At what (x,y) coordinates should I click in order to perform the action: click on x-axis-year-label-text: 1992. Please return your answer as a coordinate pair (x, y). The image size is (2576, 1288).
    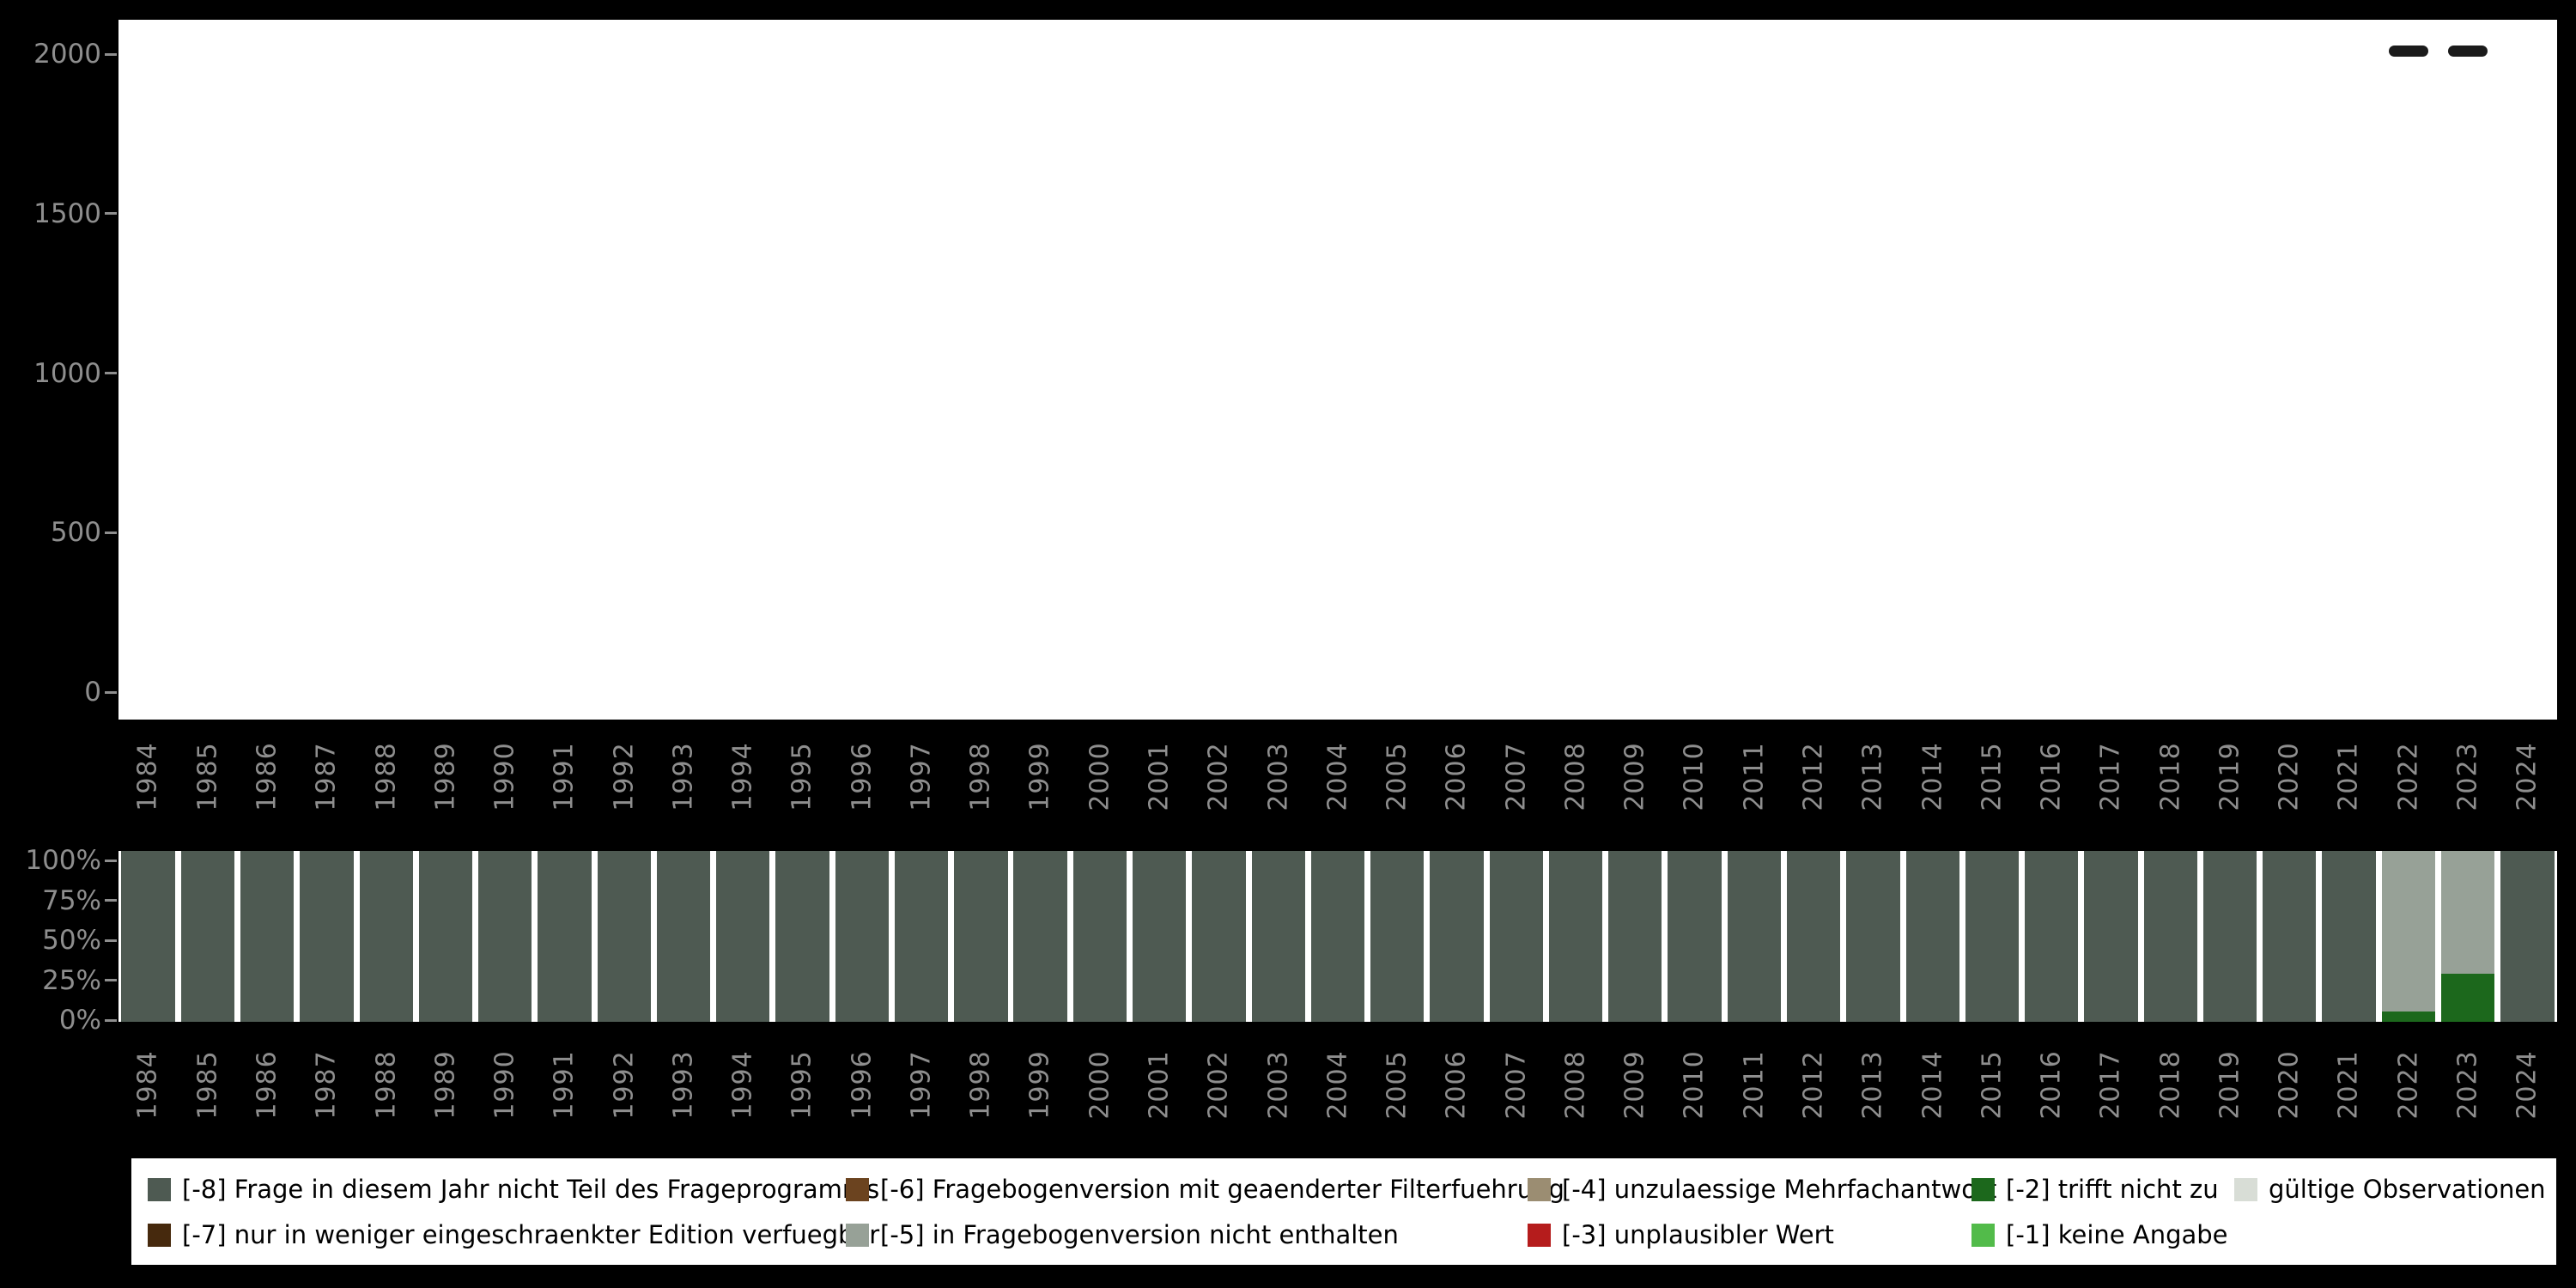
    Looking at the image, I should click on (625, 1085).